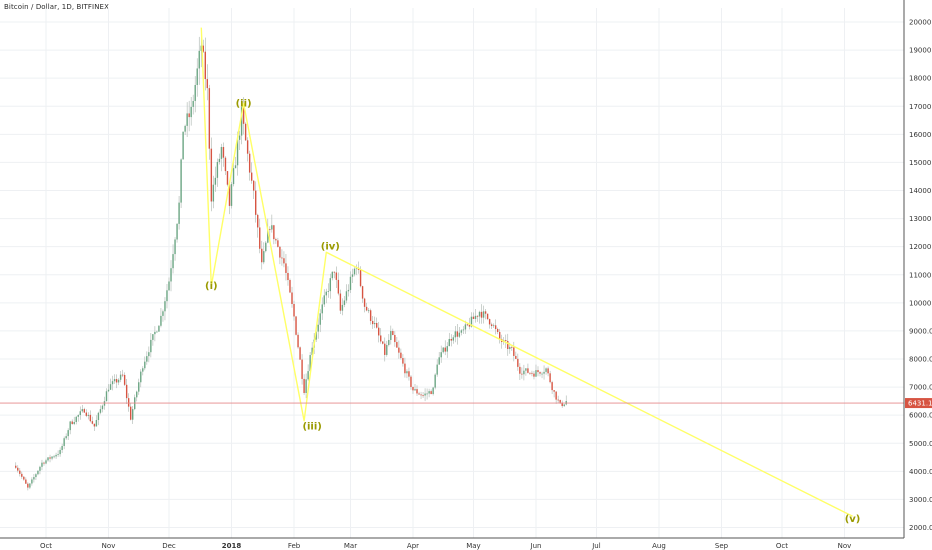  What do you see at coordinates (920, 219) in the screenshot?
I see `price-tick-label: 13000.0` at bounding box center [920, 219].